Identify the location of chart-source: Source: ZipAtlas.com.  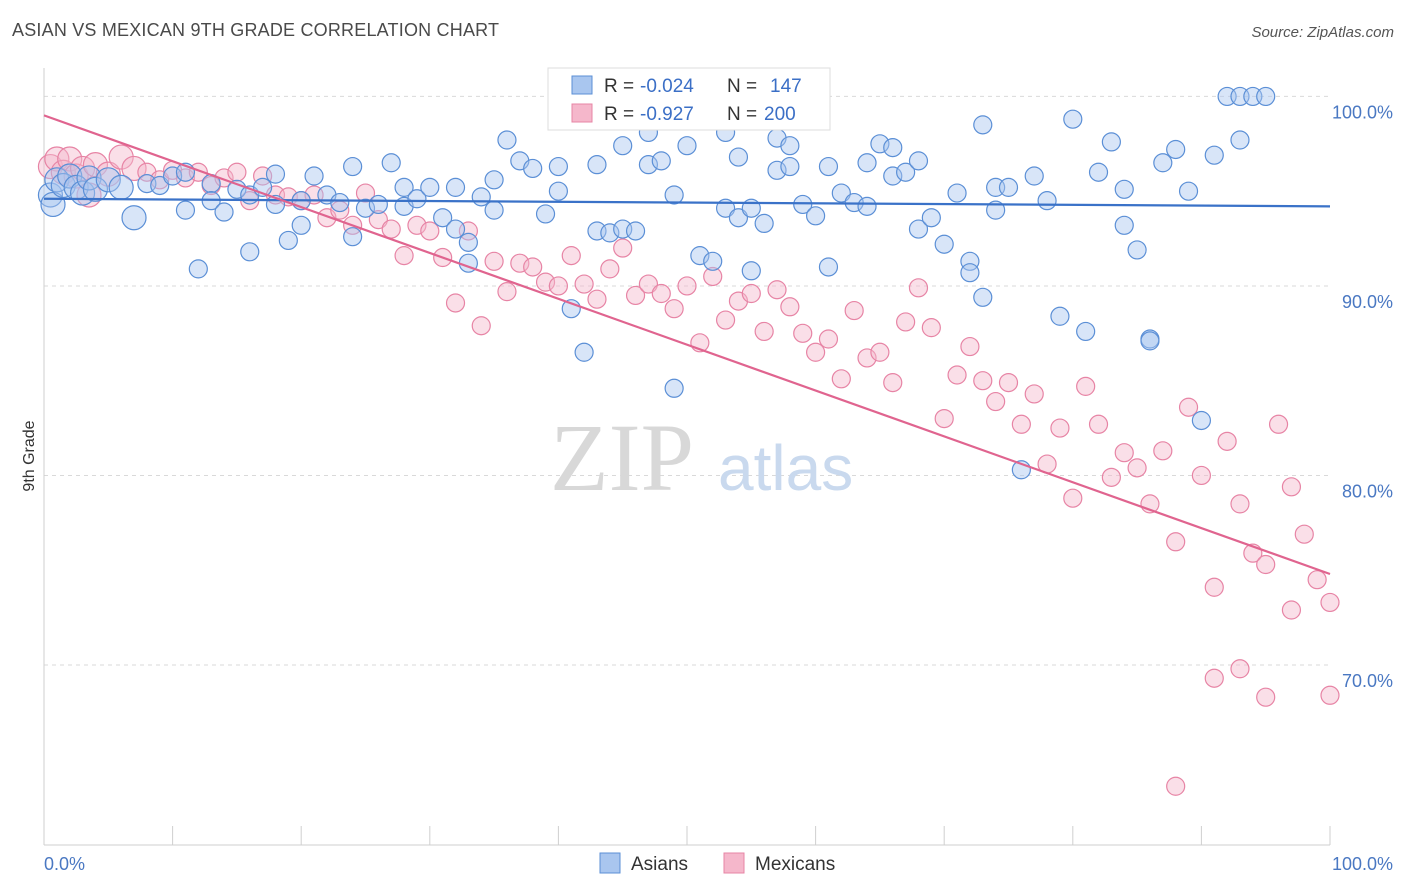
(1322, 32).